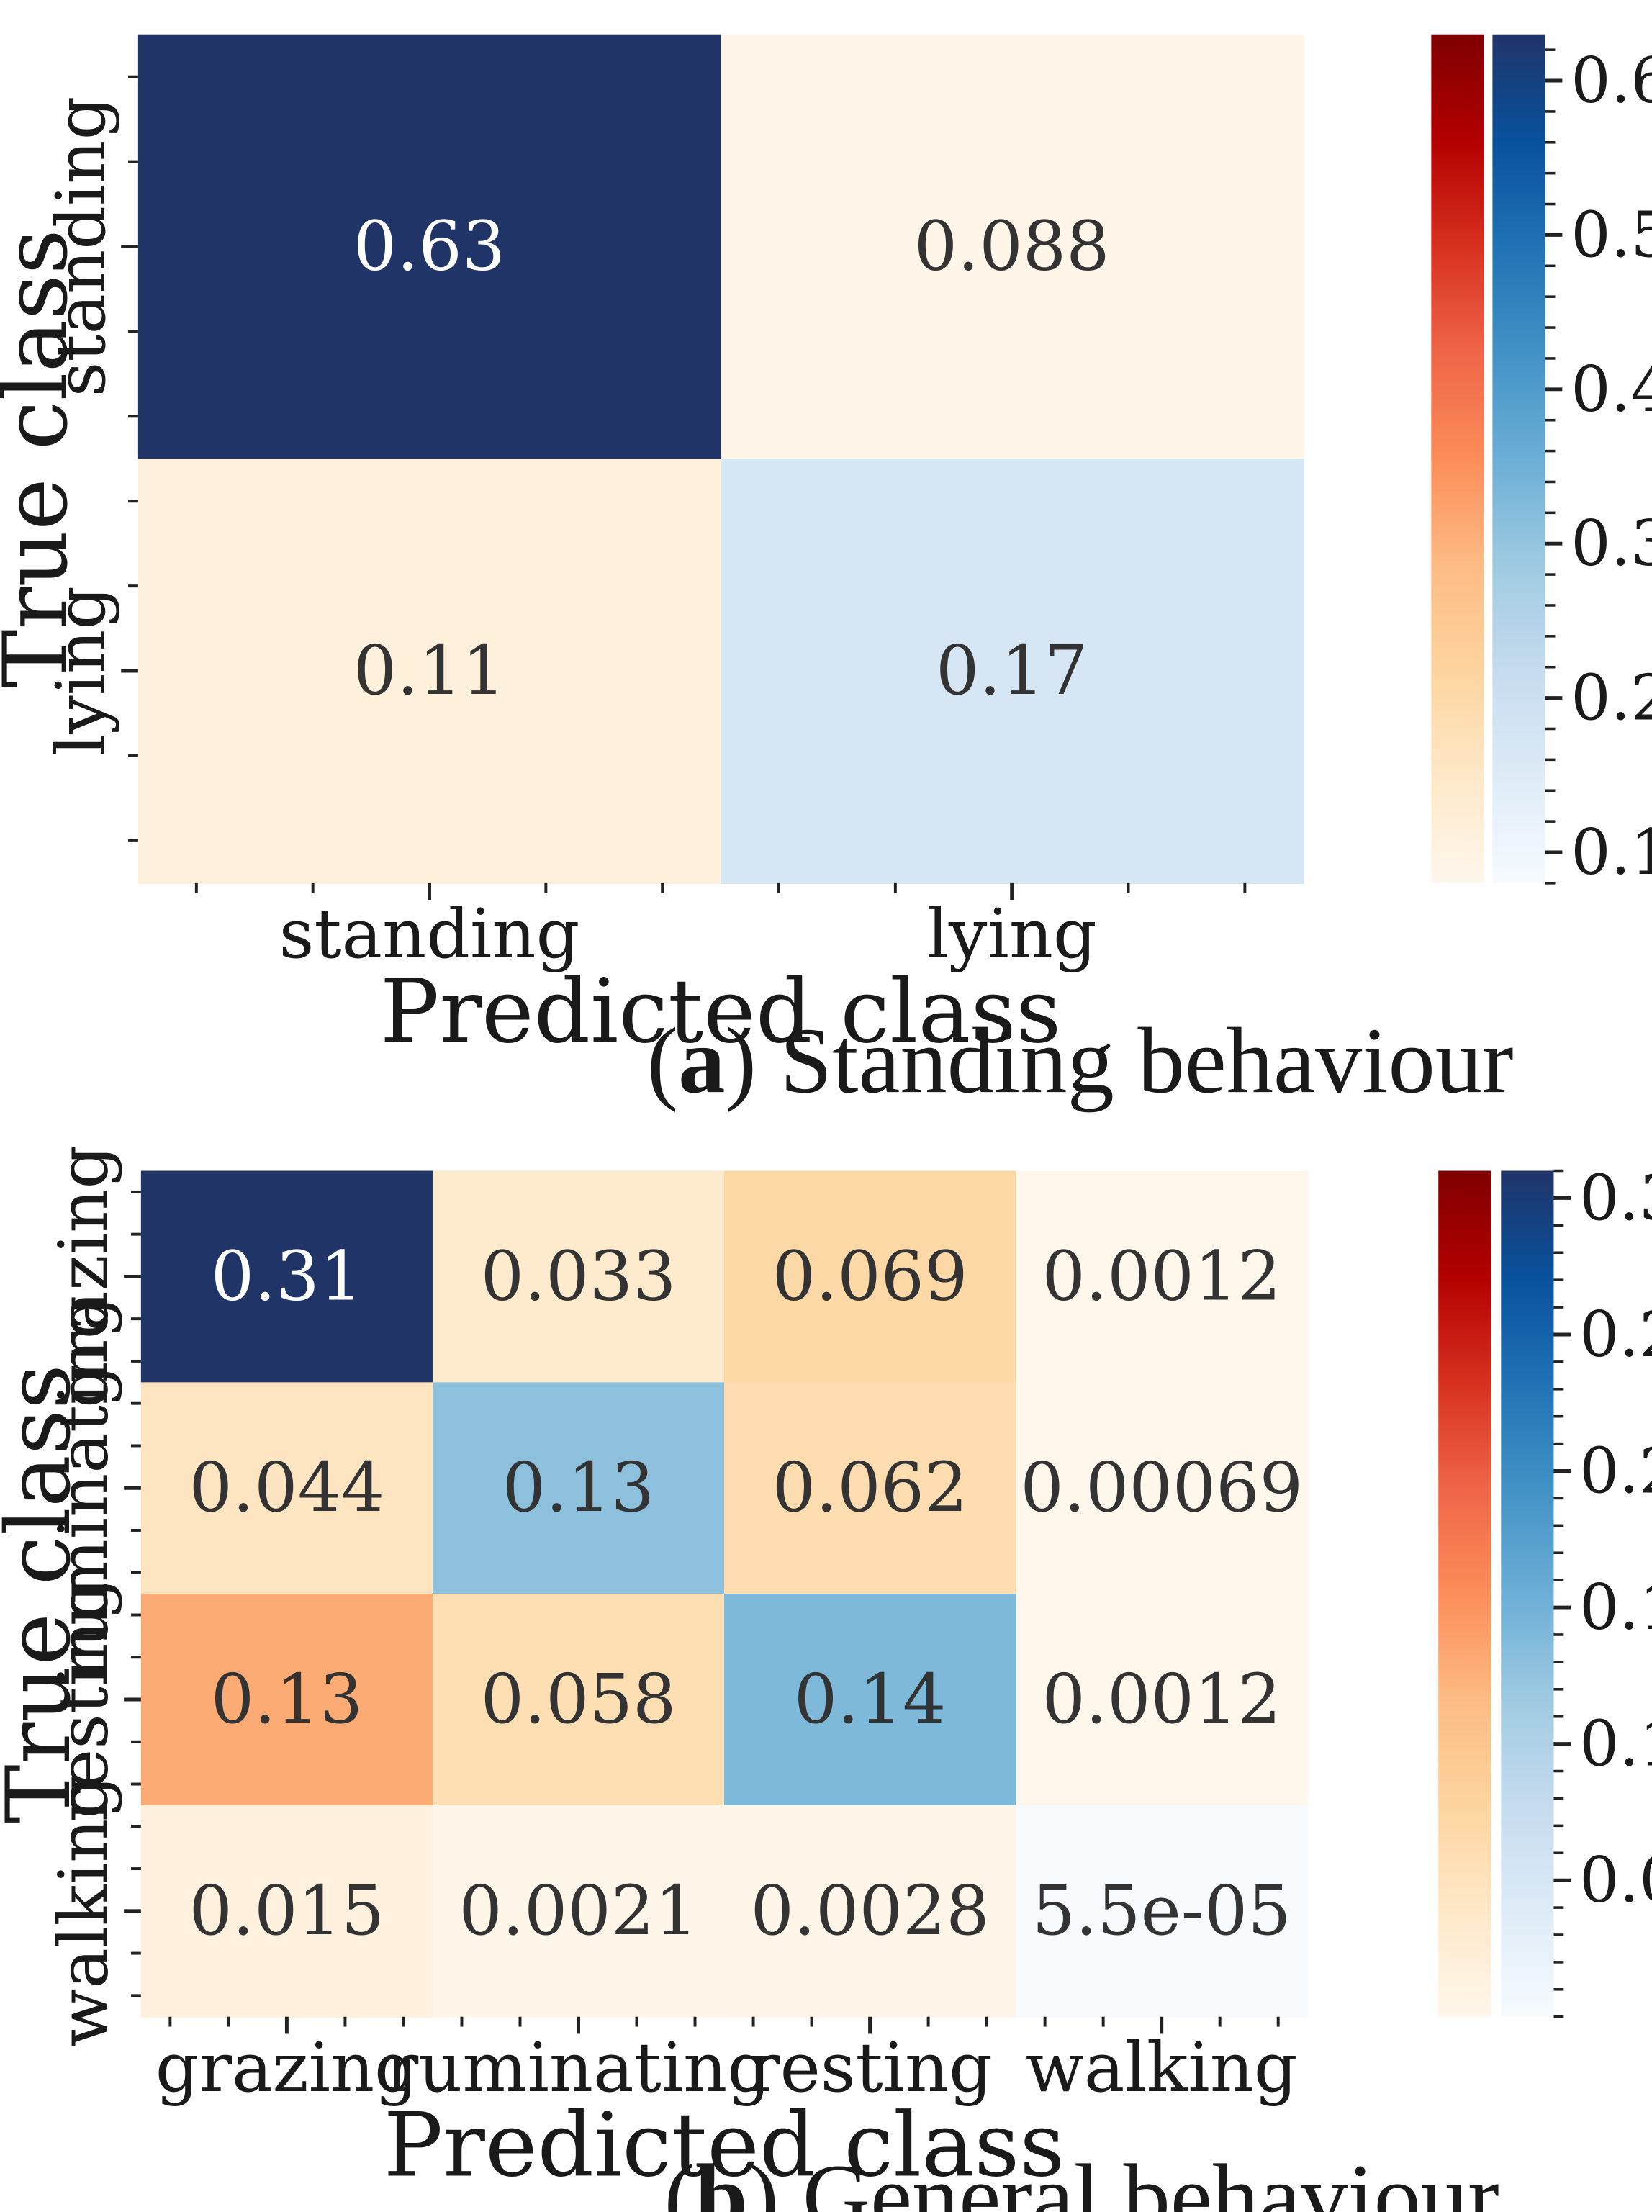 This screenshot has width=1652, height=2212. I want to click on cell-value-label: 5.5e-05, so click(1161, 1911).